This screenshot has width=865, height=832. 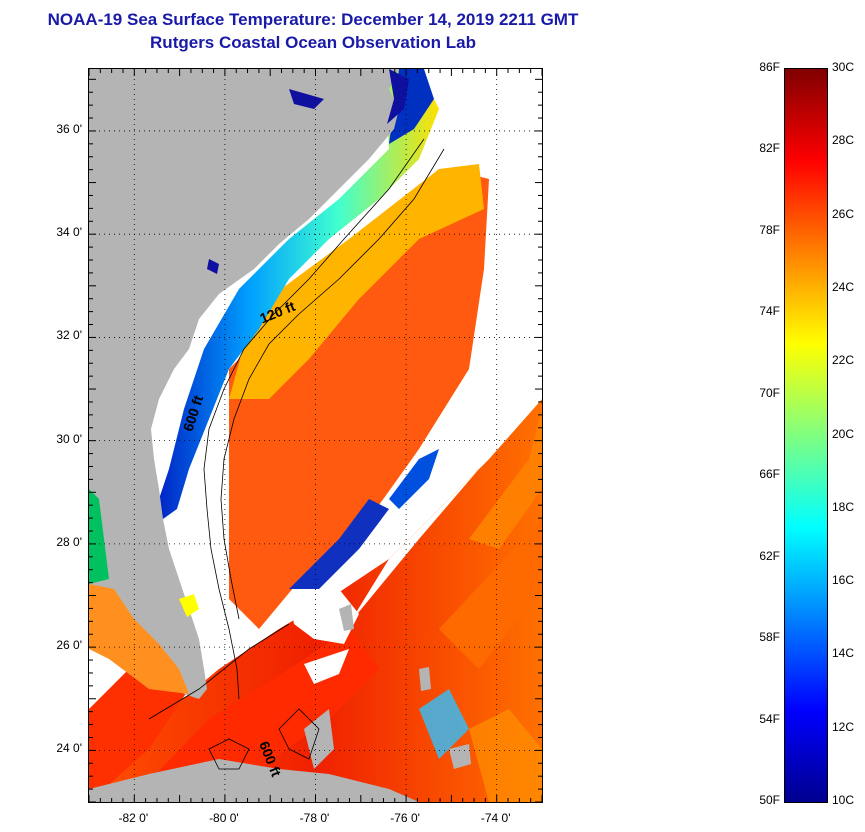 What do you see at coordinates (843, 67) in the screenshot?
I see `colorbar-label-c: 30C` at bounding box center [843, 67].